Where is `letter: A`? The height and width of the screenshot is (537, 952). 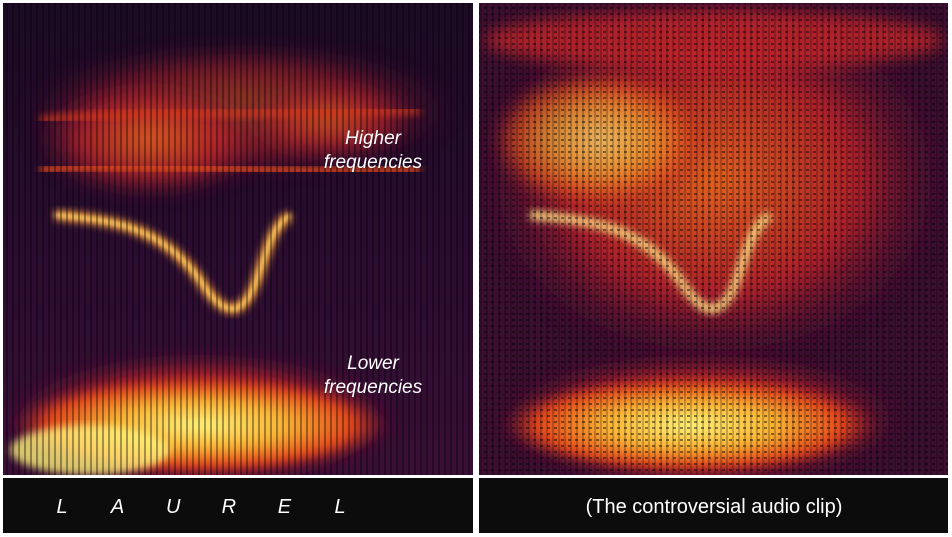
letter: A is located at coordinates (117, 507).